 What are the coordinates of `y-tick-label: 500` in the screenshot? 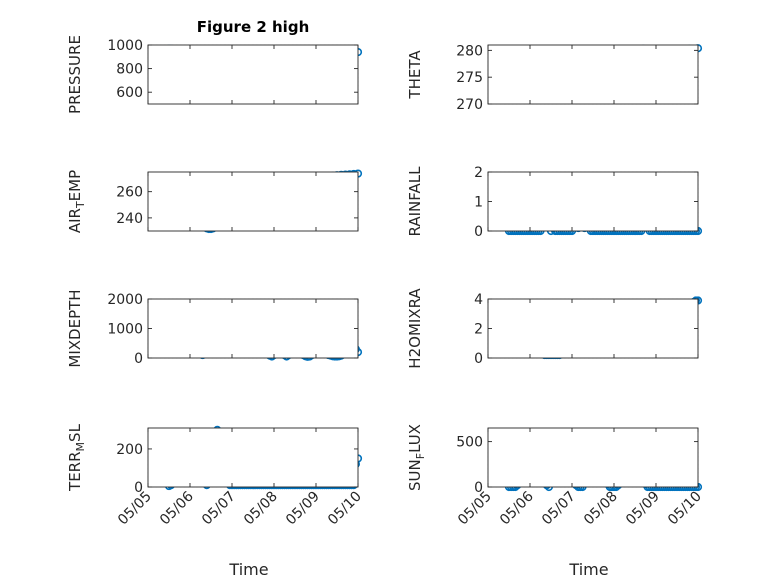 It's located at (469, 443).